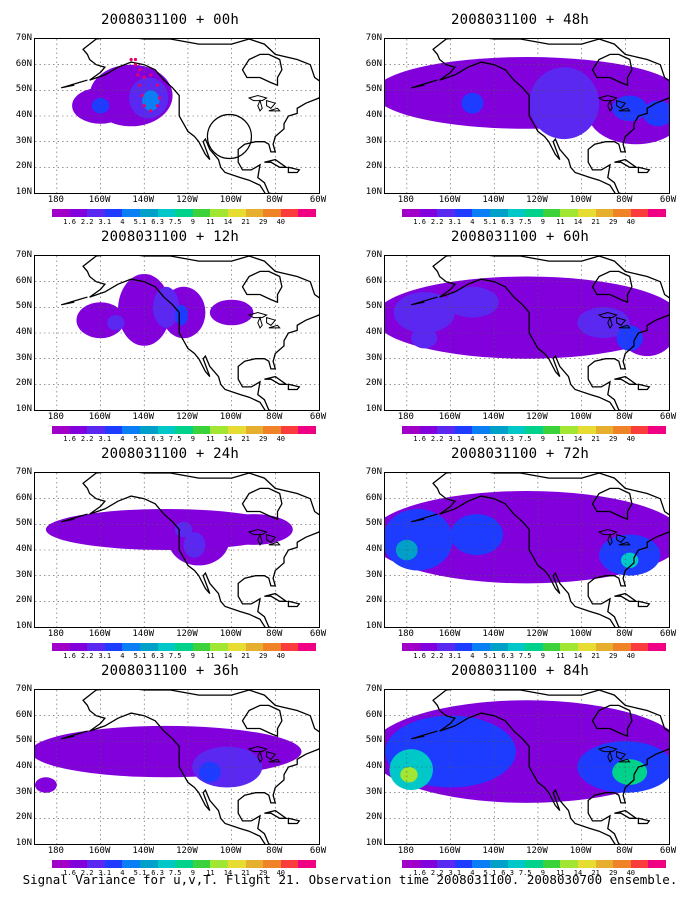 The width and height of the screenshot is (700, 900). What do you see at coordinates (23, 740) in the screenshot?
I see `y-tick-label: 50N` at bounding box center [23, 740].